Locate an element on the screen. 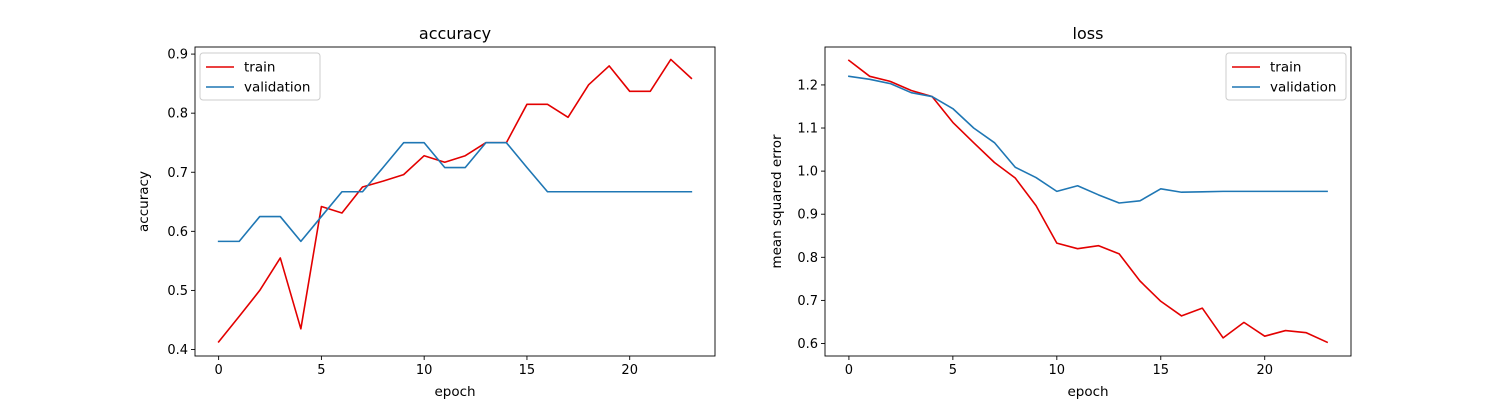 This screenshot has width=1500, height=400. y-tick-label: 0.5 is located at coordinates (177, 291).